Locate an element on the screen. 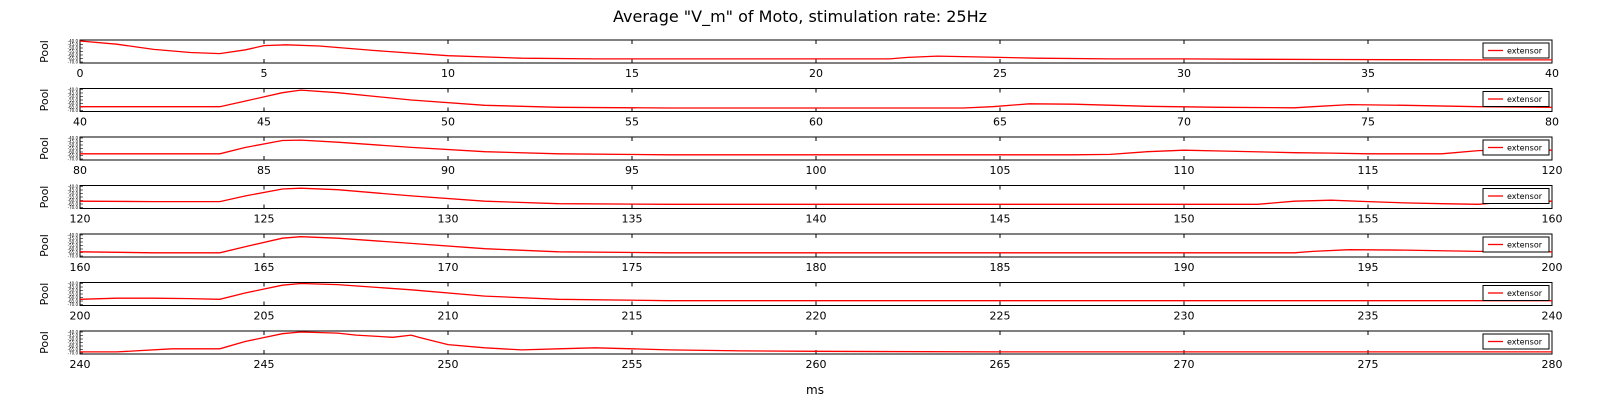  x-tick-label: 195 is located at coordinates (1368, 267).